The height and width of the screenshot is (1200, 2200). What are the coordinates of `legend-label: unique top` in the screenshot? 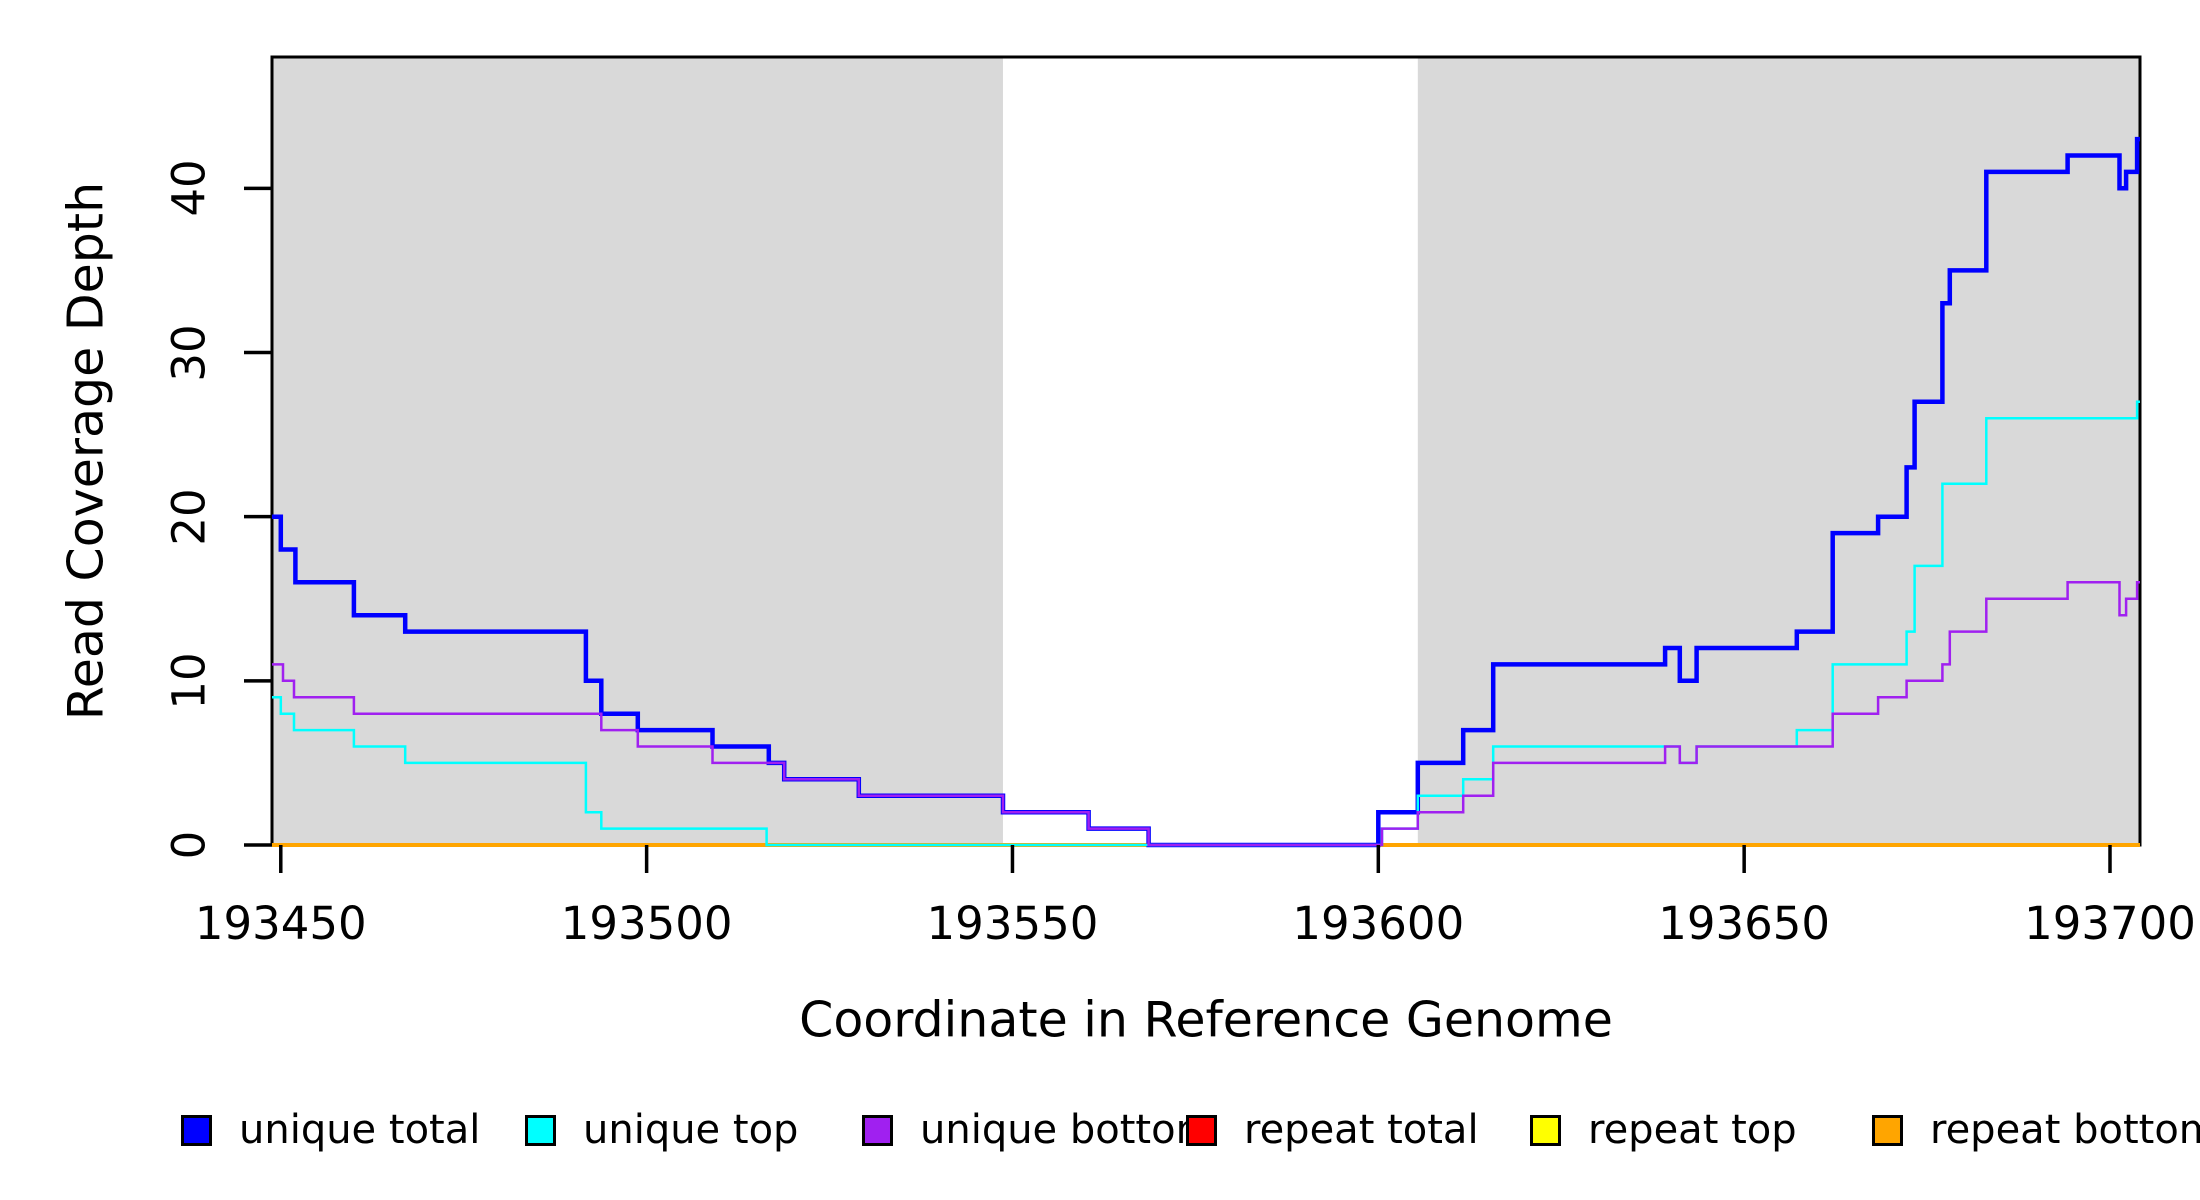 It's located at (691, 1130).